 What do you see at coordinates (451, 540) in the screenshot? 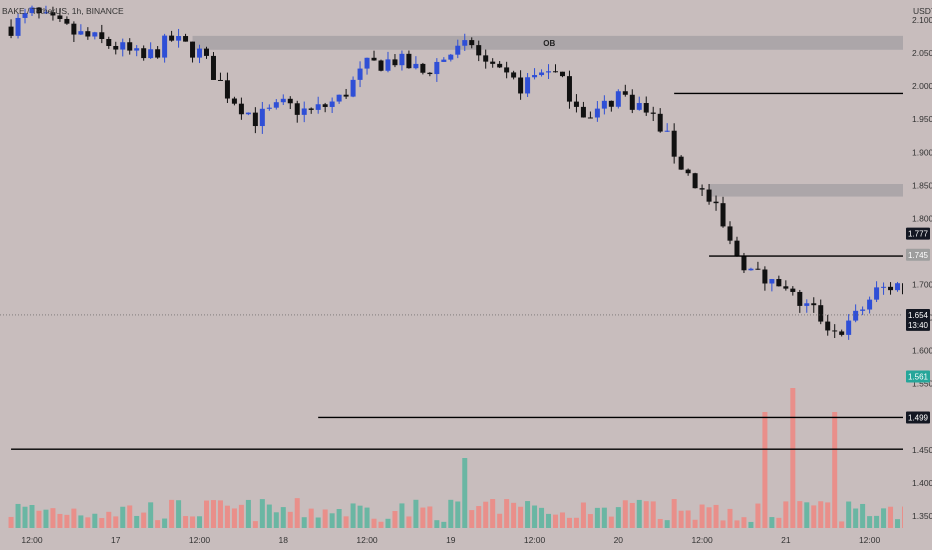
I see `x-tick-label: 19` at bounding box center [451, 540].